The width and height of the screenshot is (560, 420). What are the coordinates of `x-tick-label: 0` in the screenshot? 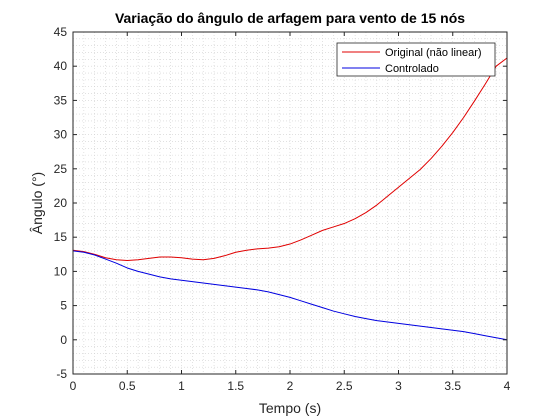 It's located at (73, 386).